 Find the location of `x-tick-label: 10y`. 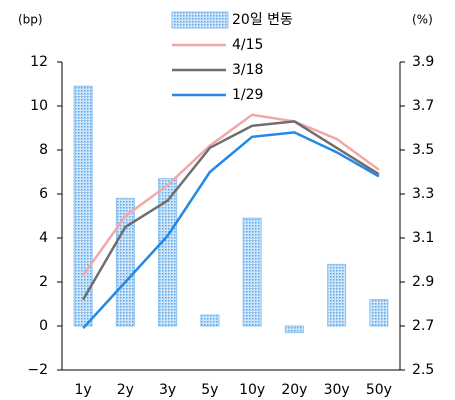

x-tick-label: 10y is located at coordinates (252, 390).